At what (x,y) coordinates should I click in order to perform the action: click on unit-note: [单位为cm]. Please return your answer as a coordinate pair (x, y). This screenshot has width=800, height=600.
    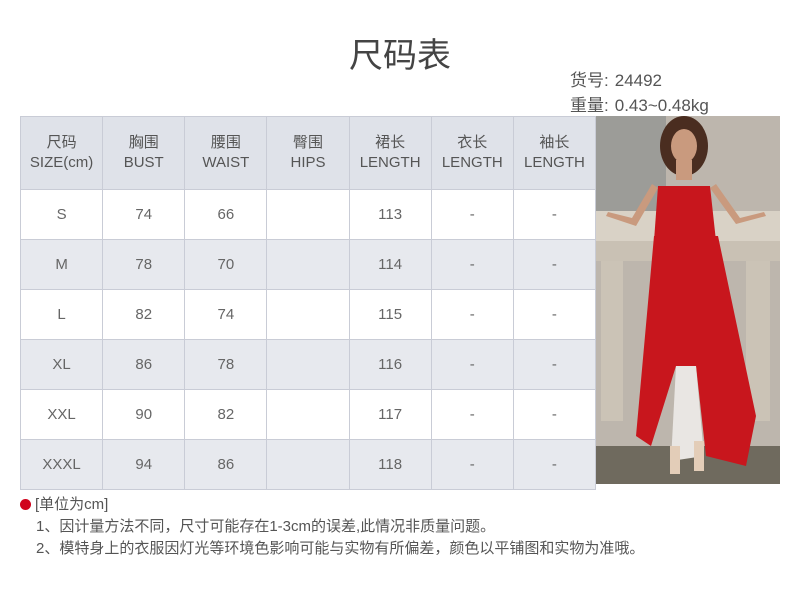
    Looking at the image, I should click on (72, 504).